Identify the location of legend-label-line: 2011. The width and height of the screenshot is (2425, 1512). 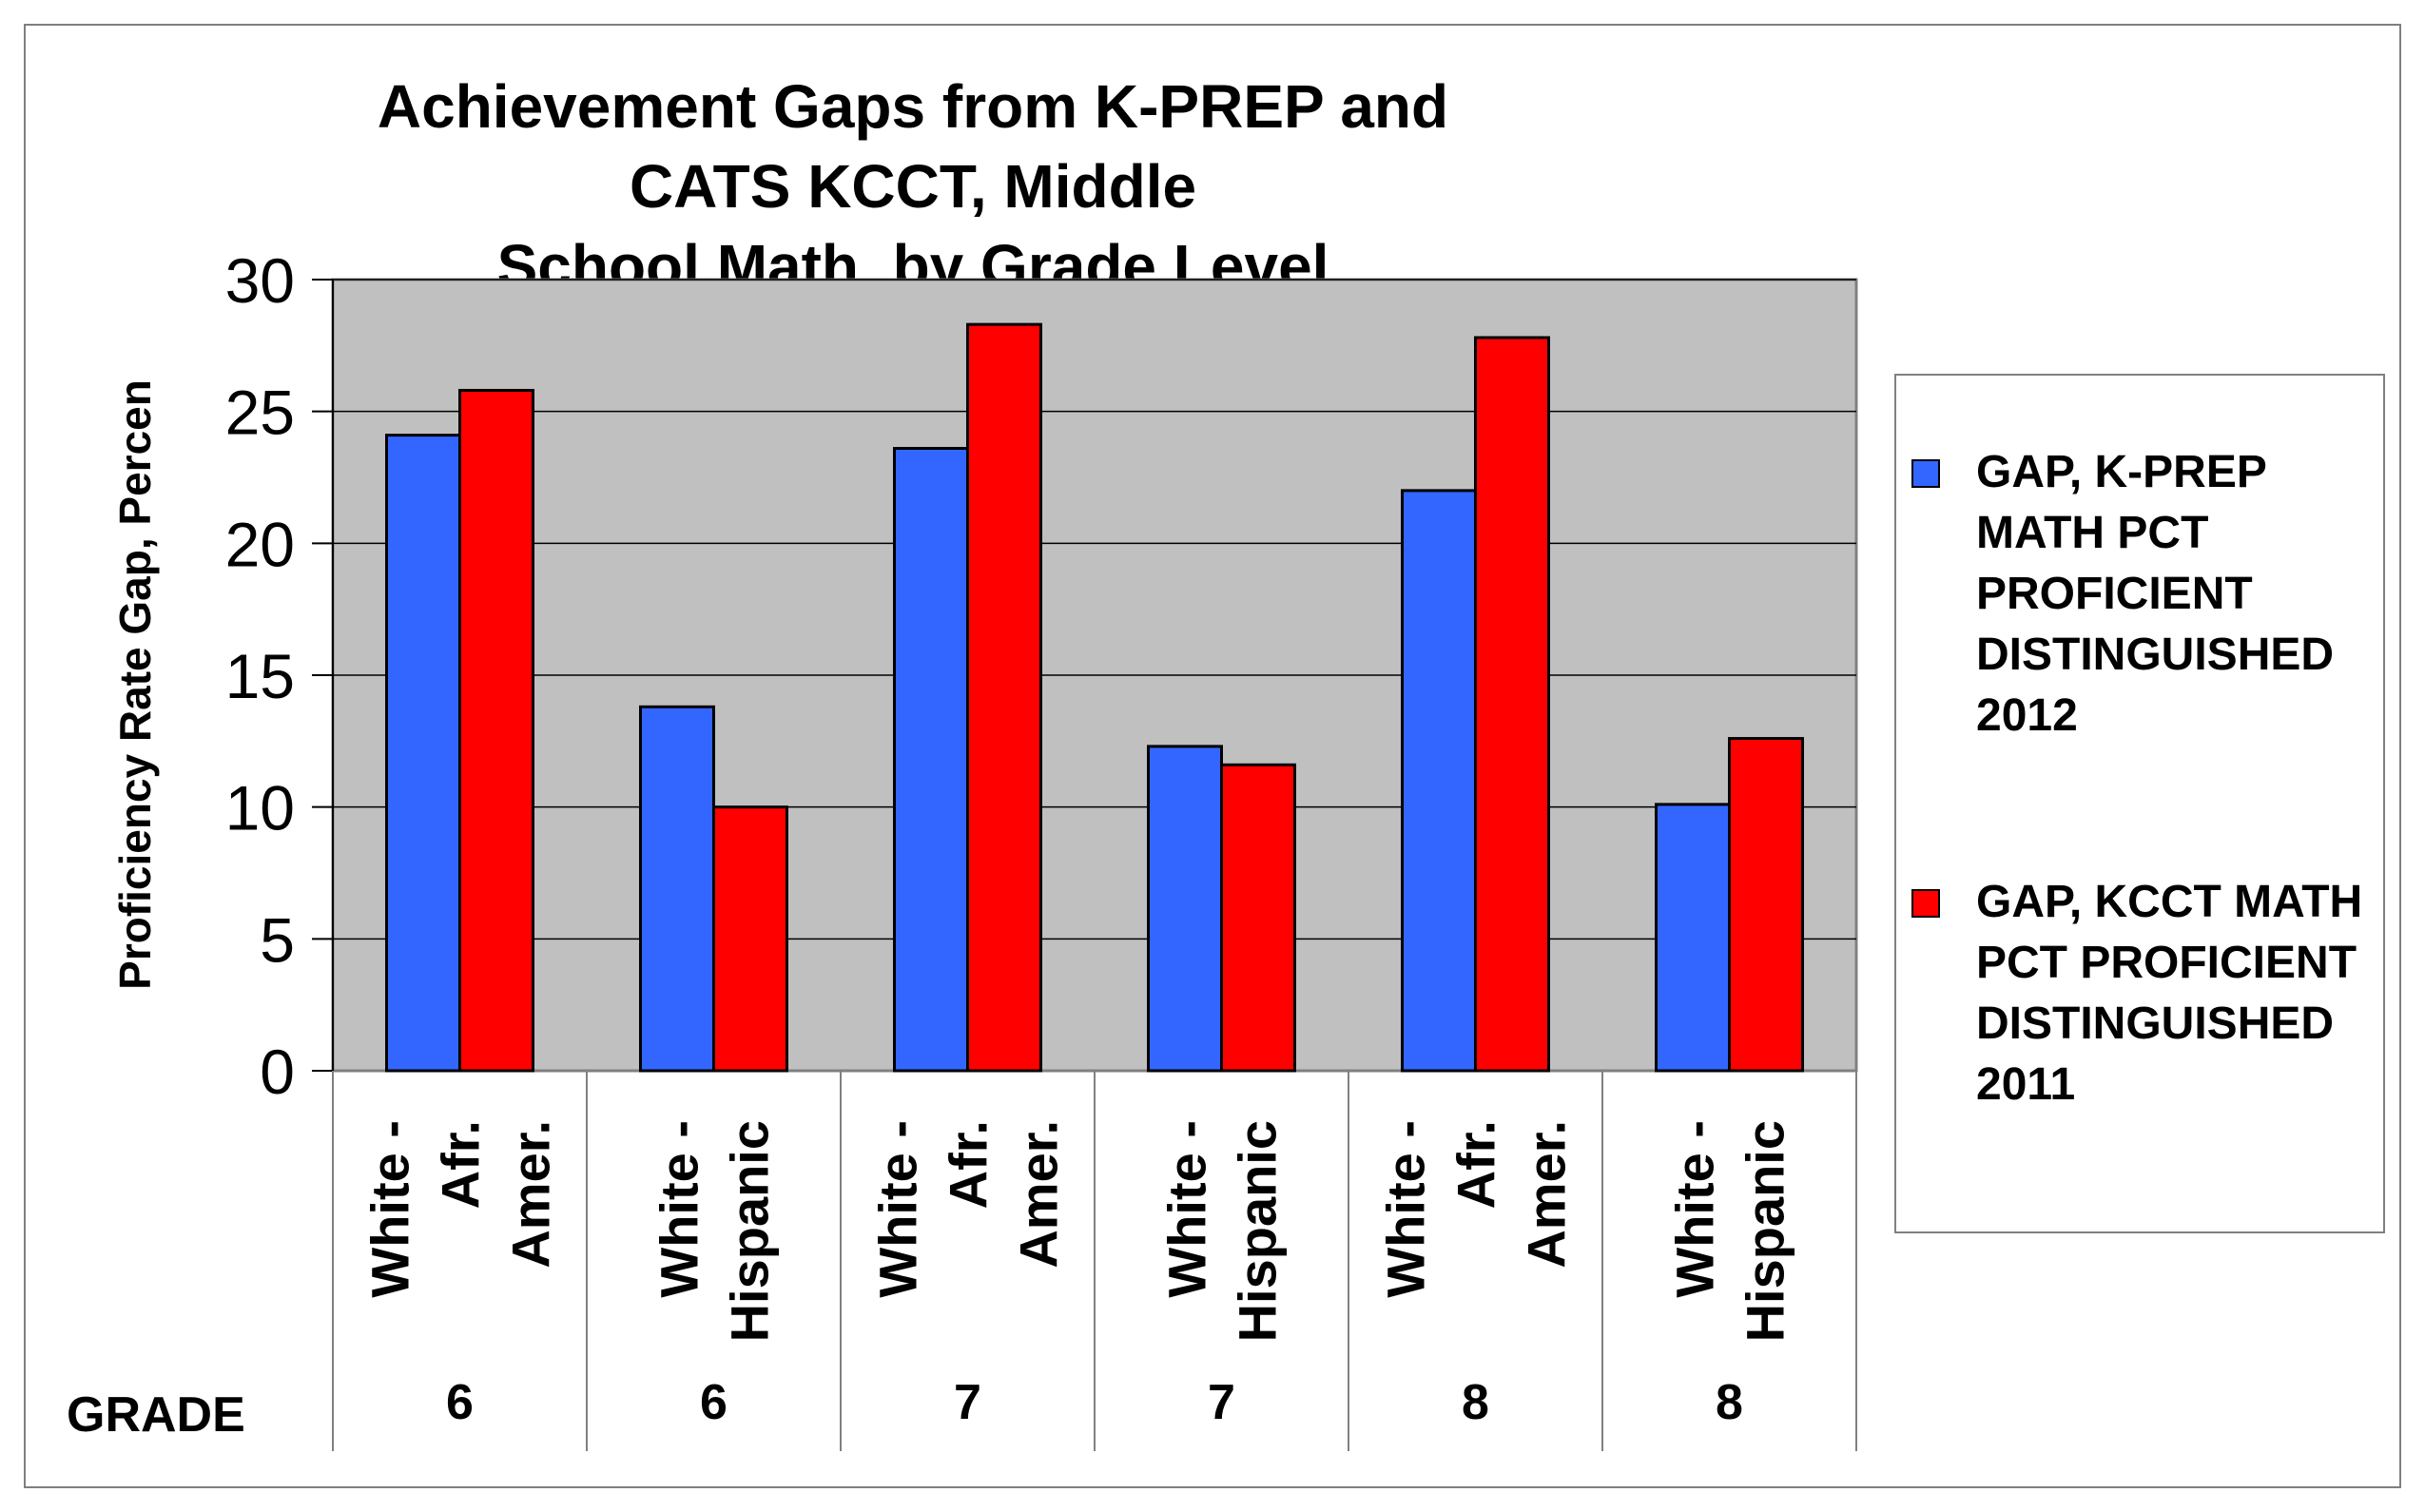
(2026, 1084).